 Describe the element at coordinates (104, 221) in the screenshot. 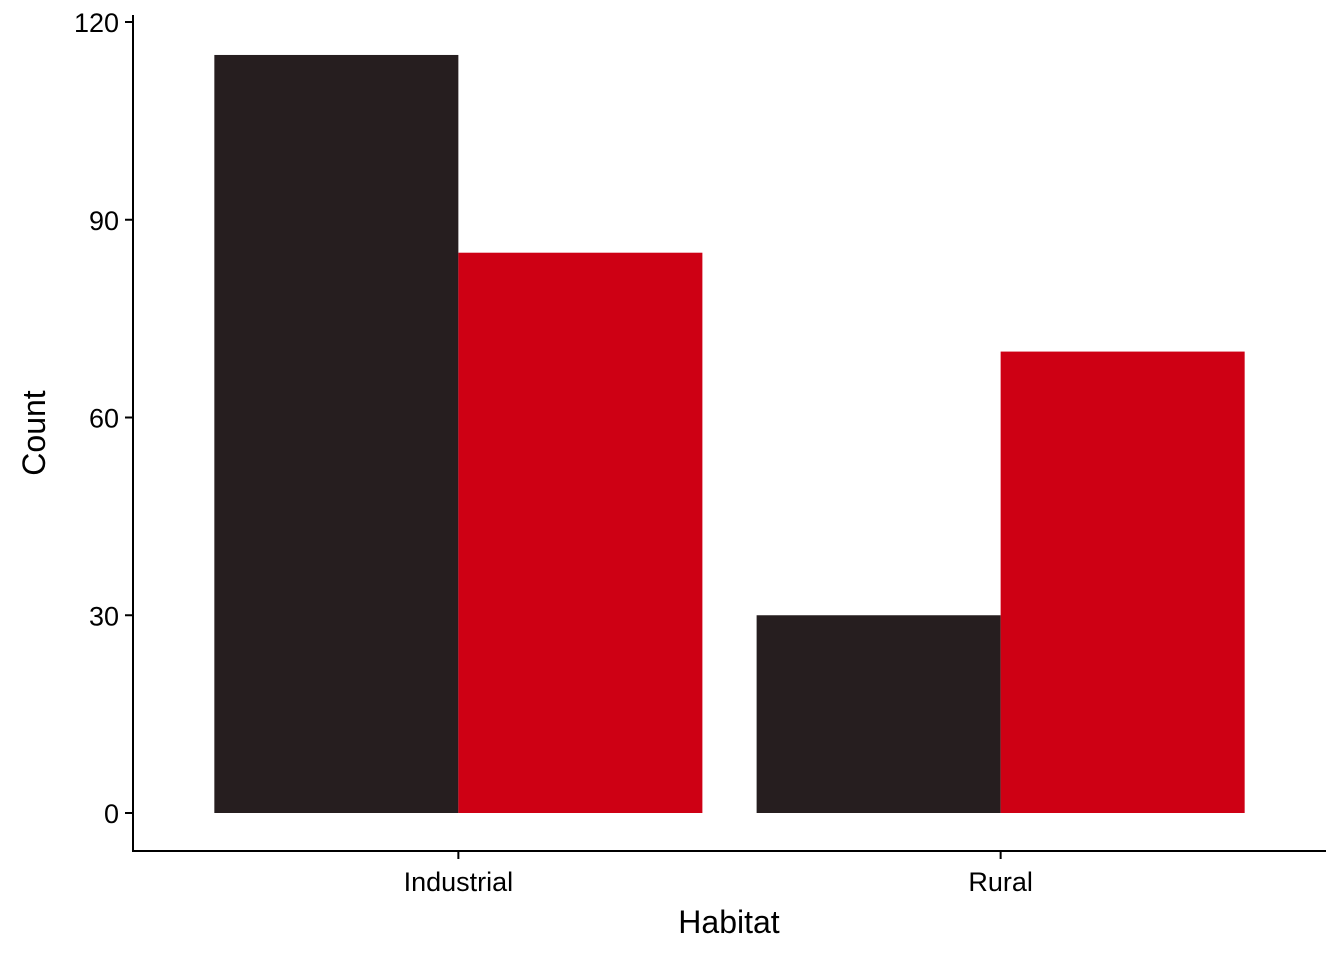

I see `y-tick-label: 90` at that location.